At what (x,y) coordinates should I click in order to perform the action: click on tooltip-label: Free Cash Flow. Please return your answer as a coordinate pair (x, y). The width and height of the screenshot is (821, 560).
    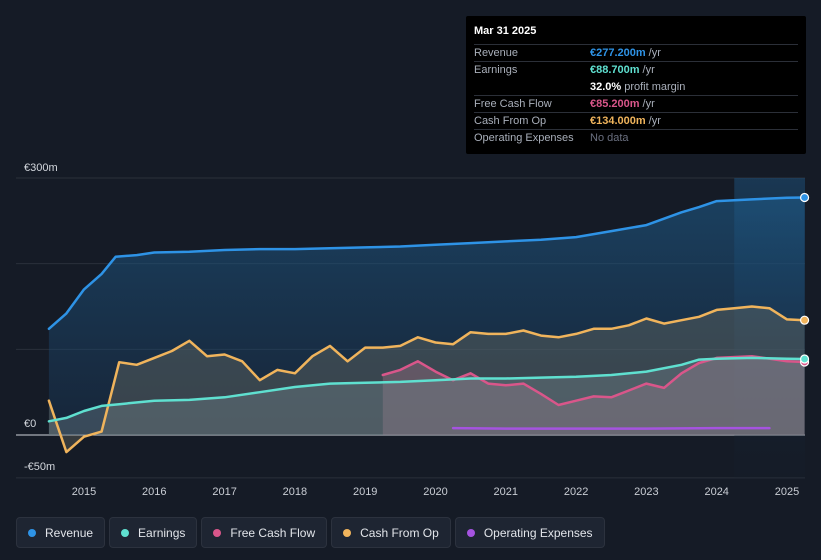
    Looking at the image, I should click on (513, 104).